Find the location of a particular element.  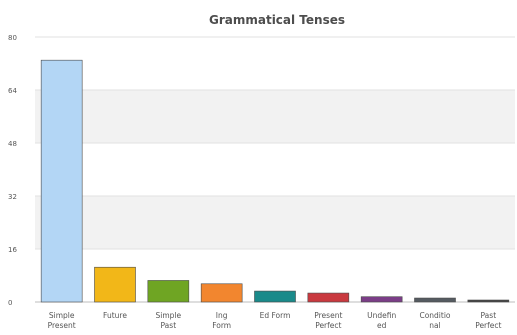

y-tick-label: 64 is located at coordinates (12, 91).